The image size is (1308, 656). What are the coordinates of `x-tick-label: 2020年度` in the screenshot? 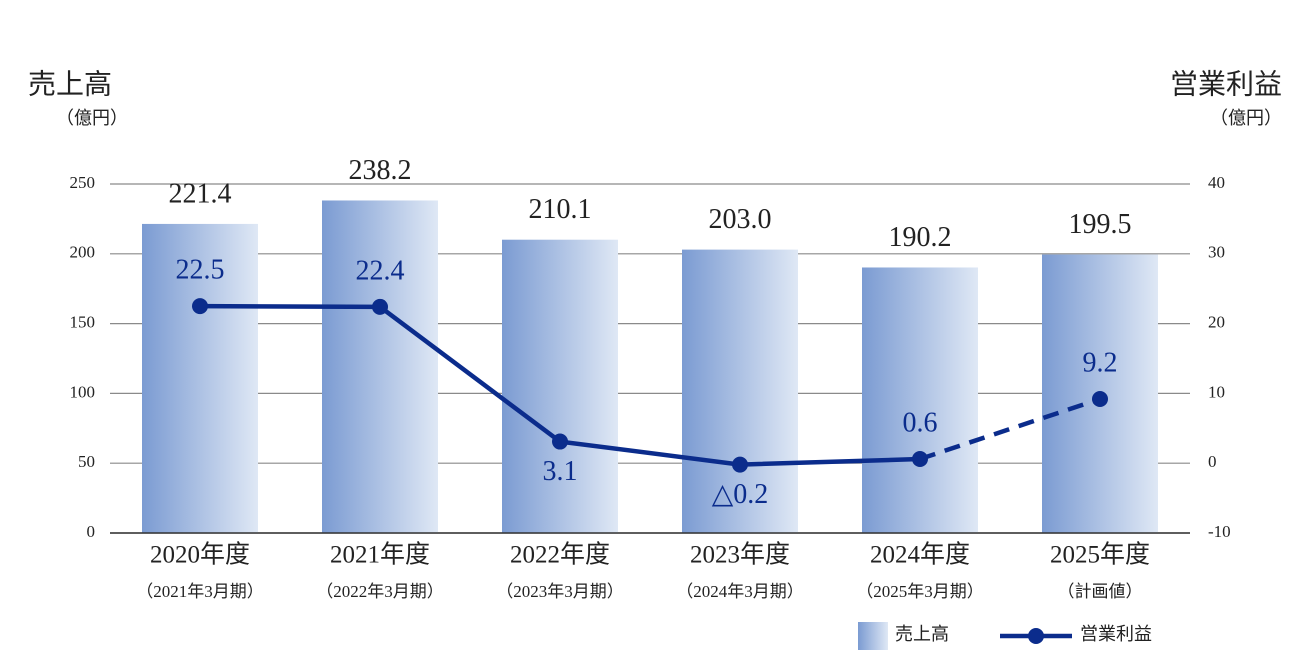 It's located at (200, 555).